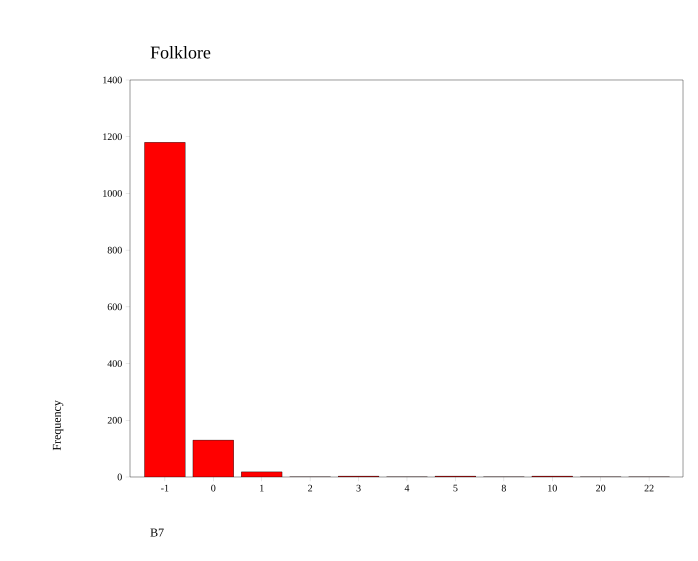 The height and width of the screenshot is (561, 698). Describe the element at coordinates (112, 193) in the screenshot. I see `y-tick-label: 1000` at that location.